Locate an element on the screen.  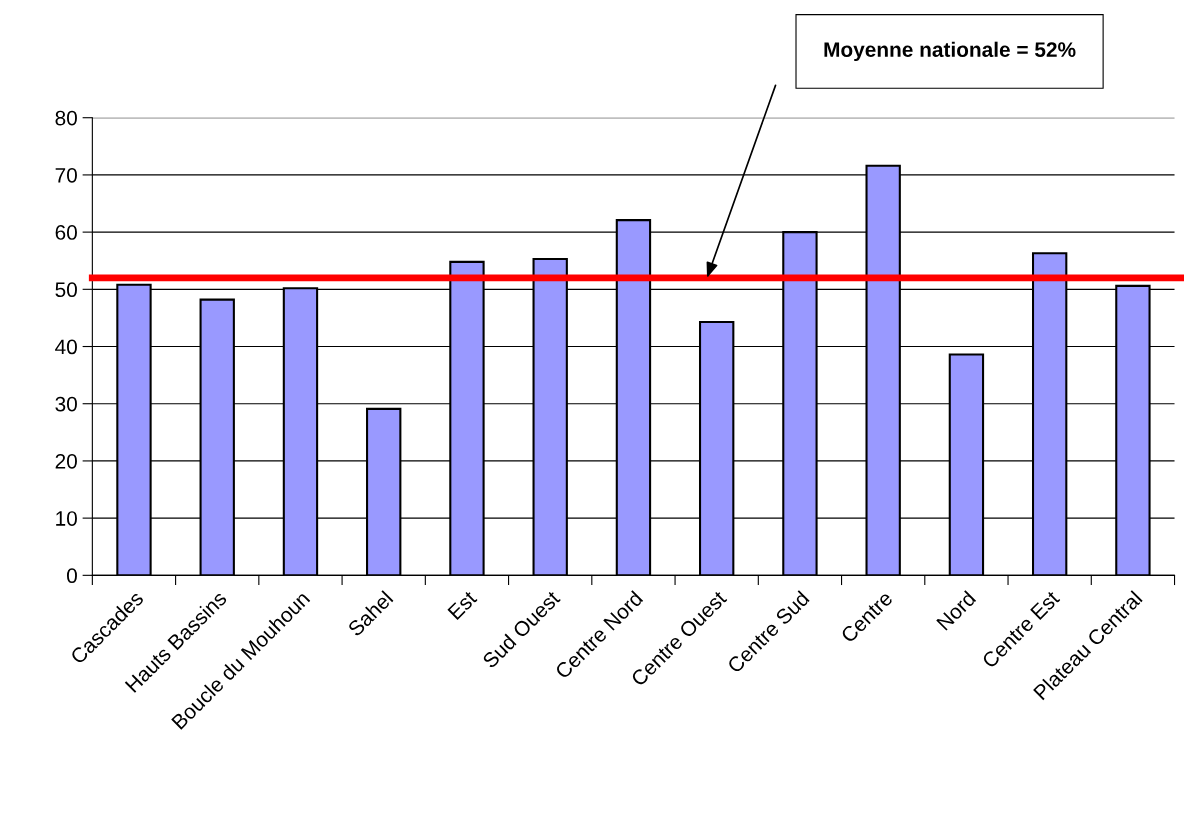
y-tick-label: 80 is located at coordinates (66, 118).